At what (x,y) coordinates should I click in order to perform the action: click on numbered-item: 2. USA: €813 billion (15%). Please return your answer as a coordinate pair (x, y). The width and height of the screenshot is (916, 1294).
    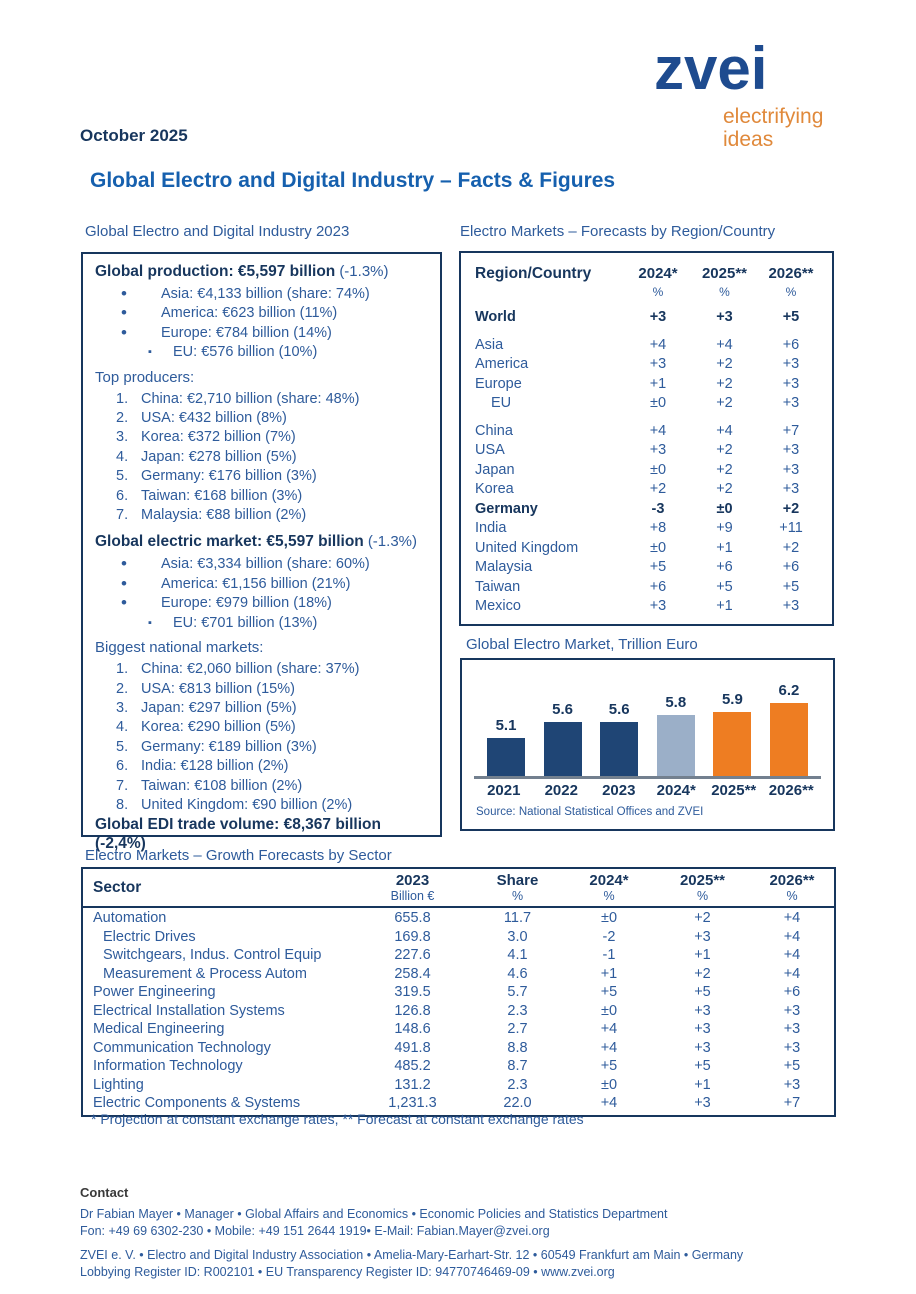
    Looking at the image, I should click on (262, 689).